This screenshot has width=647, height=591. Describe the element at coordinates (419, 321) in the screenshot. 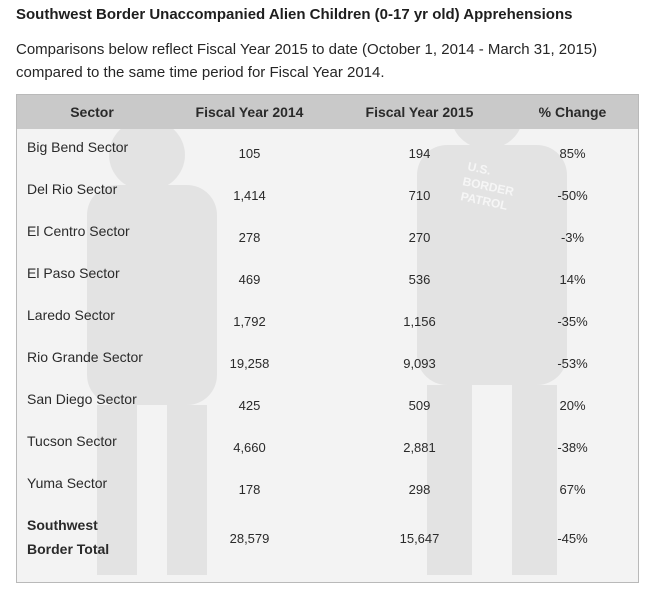

I see `fy2015-value: 1,156` at that location.